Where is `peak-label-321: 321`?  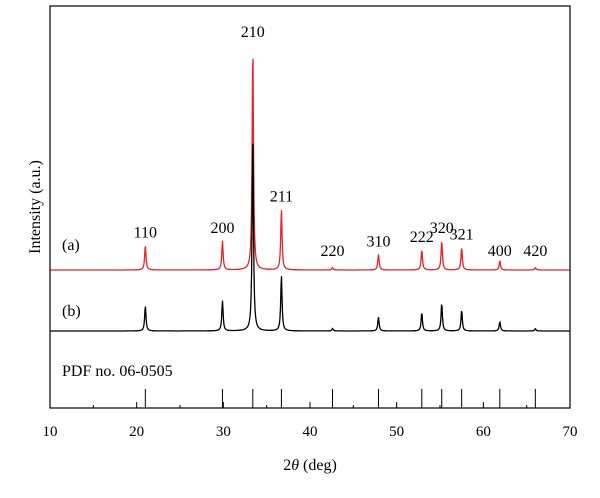
peak-label-321: 321 is located at coordinates (462, 235).